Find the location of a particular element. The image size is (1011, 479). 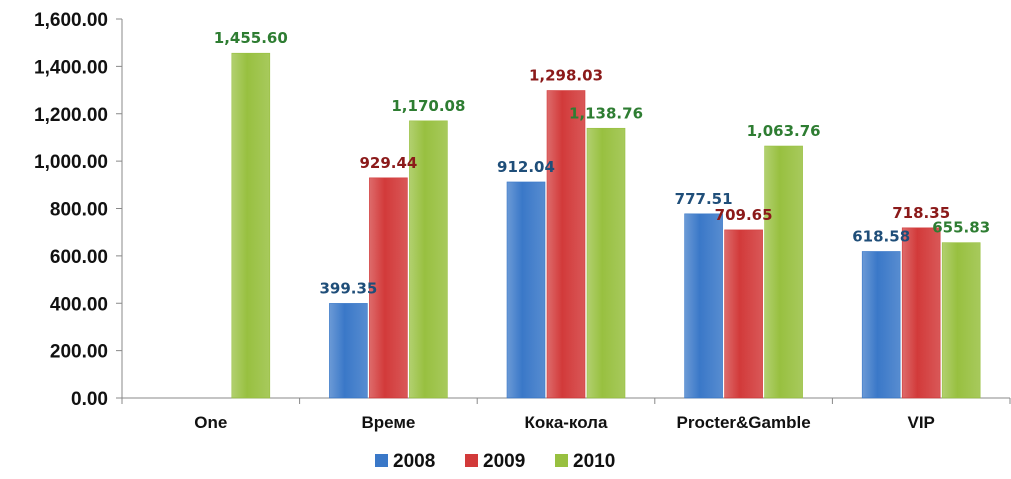

legend-swatch-2009 is located at coordinates (471, 460).